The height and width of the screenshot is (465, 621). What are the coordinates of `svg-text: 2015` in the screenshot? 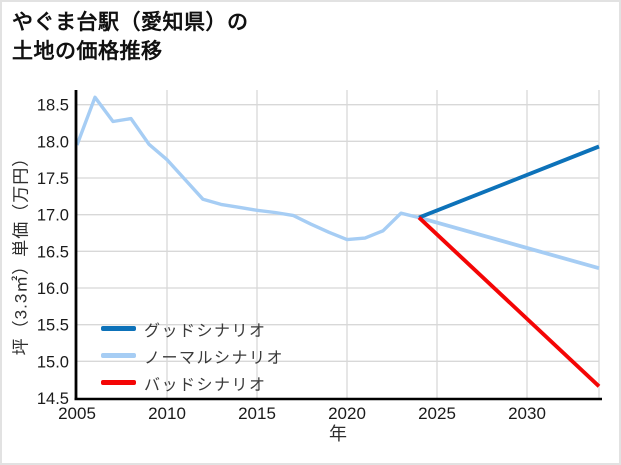 It's located at (257, 413).